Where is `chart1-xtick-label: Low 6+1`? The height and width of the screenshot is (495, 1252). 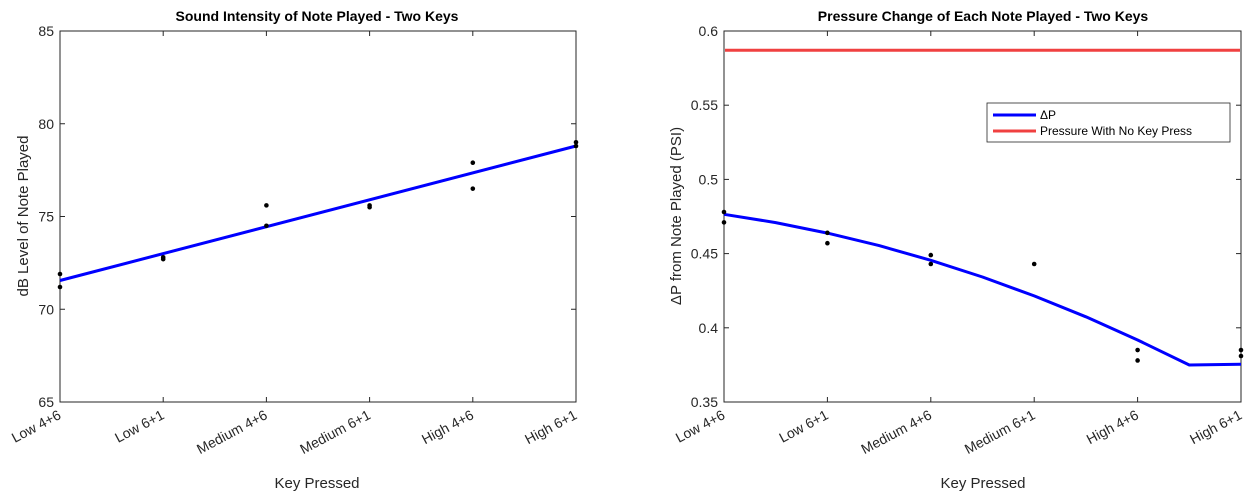
chart1-xtick-label: Low 6+1 is located at coordinates (139, 425).